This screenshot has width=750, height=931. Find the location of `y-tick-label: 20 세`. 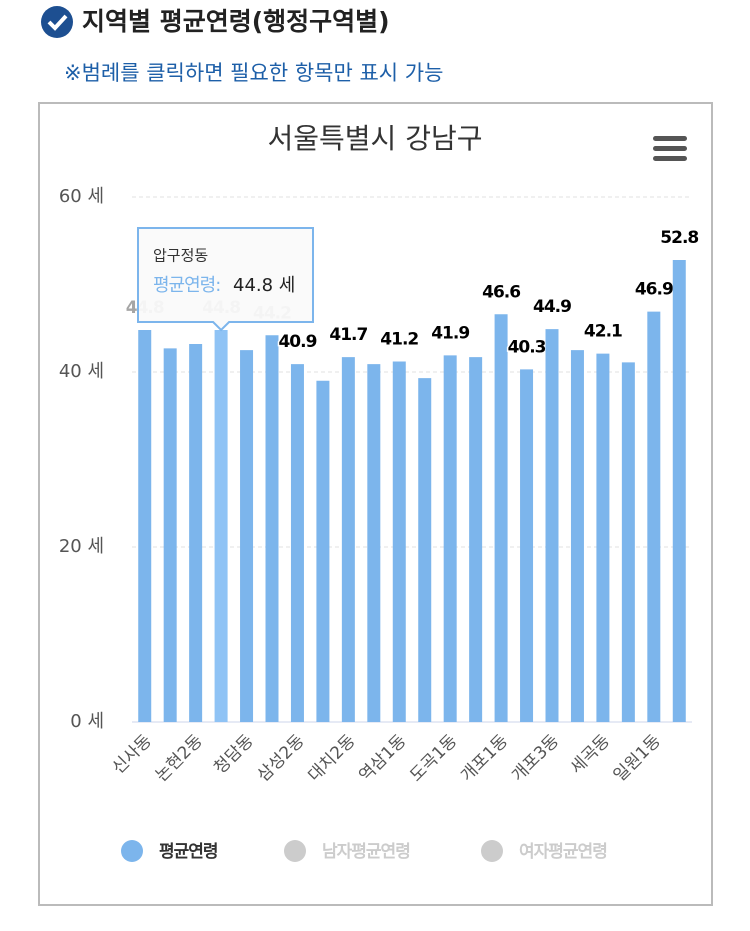

y-tick-label: 20 세 is located at coordinates (81, 546).